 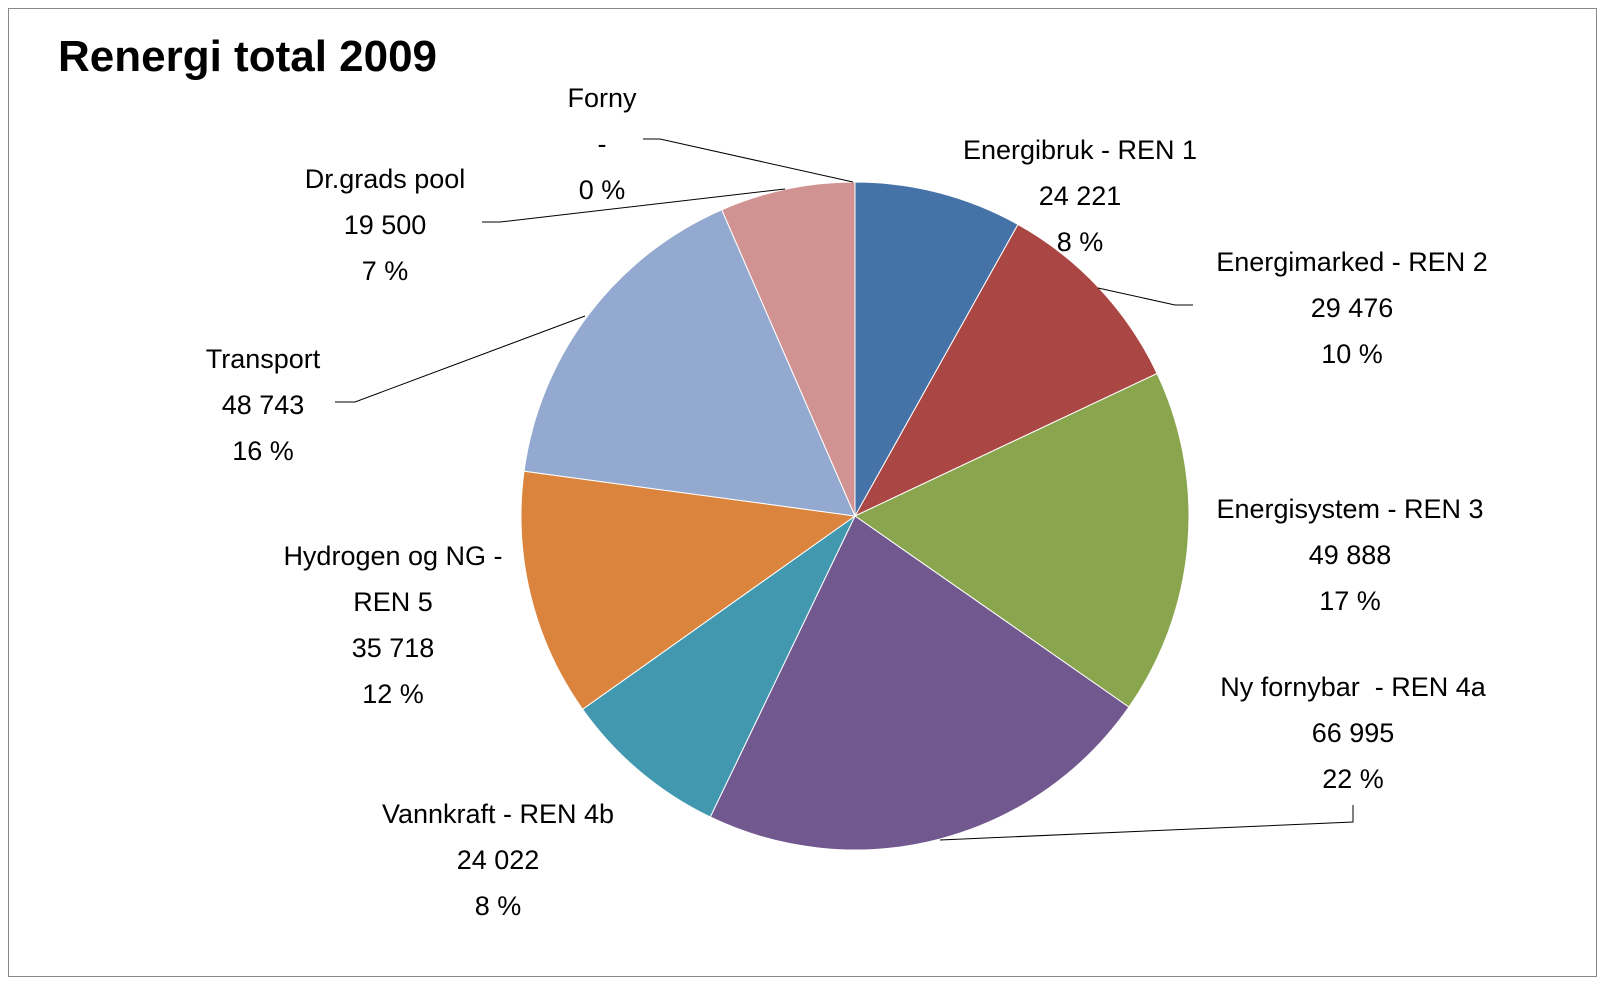 I want to click on slice-label: Ny fornybar - REN 4a, so click(x=1353, y=687).